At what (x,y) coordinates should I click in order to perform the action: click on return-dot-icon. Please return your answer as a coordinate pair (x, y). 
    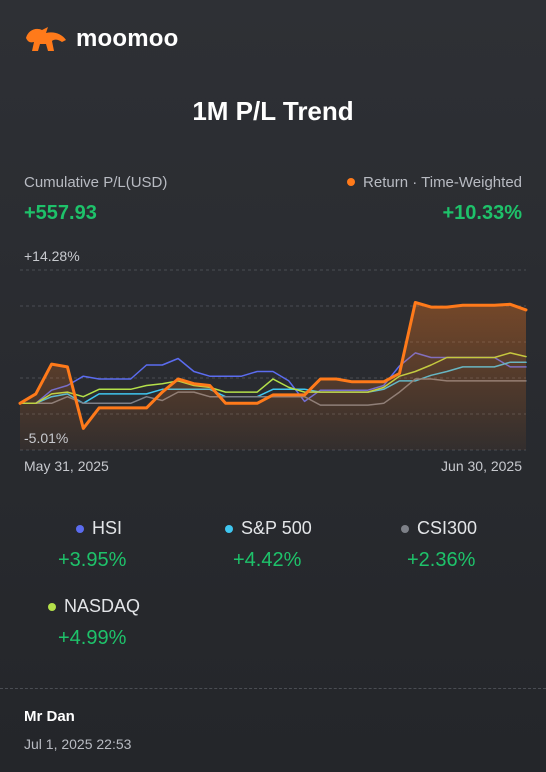
    Looking at the image, I should click on (351, 182).